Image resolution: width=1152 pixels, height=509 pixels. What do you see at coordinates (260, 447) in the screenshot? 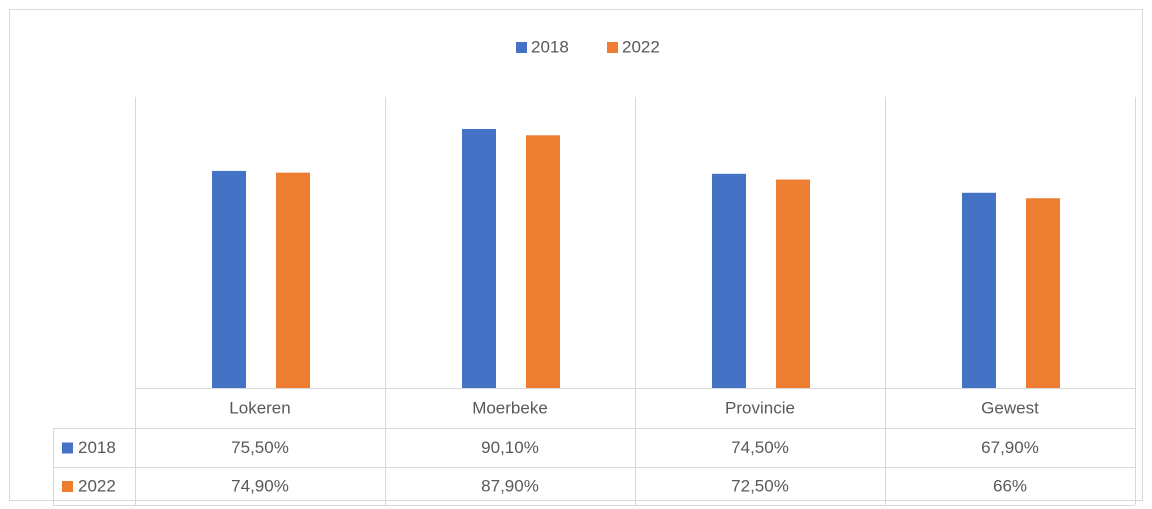
I see `table-value: 75,50%` at bounding box center [260, 447].